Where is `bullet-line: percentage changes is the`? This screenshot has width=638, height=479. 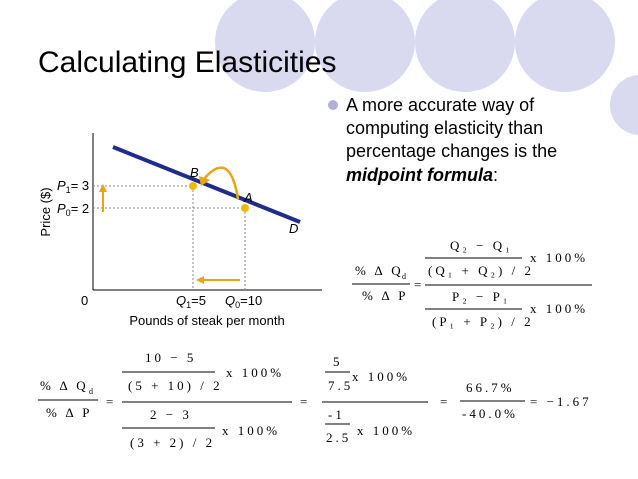 bullet-line: percentage changes is the is located at coordinates (451, 151).